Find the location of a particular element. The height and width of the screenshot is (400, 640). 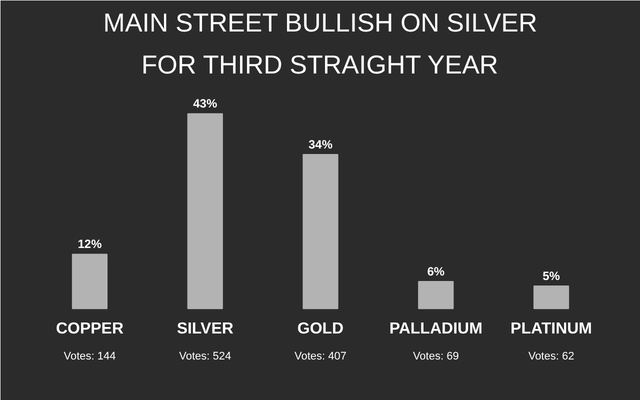

text: Votes: 69 is located at coordinates (435, 356).